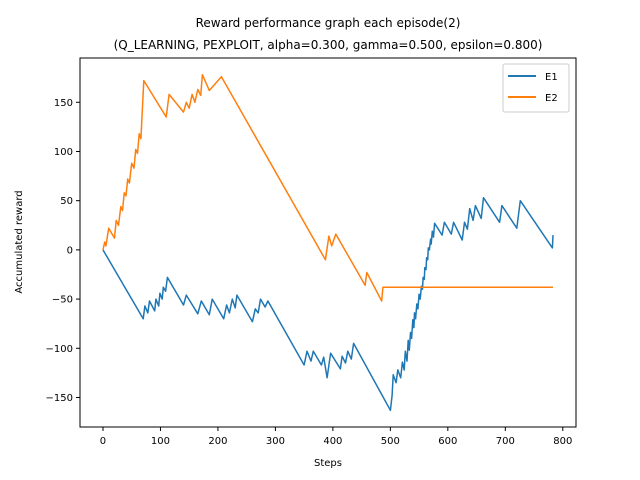 The image size is (640, 480). Describe the element at coordinates (160, 441) in the screenshot. I see `x-tick-label: 100` at that location.